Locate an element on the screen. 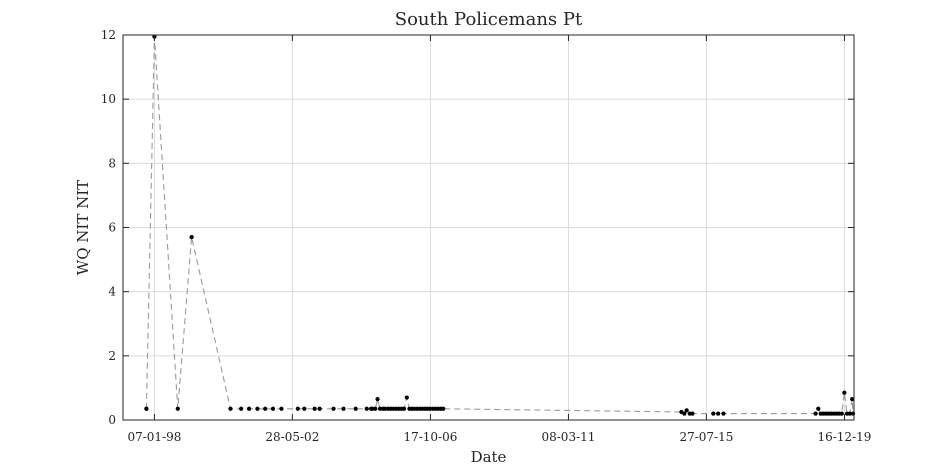  y-tick-label: 12 is located at coordinates (108, 35).